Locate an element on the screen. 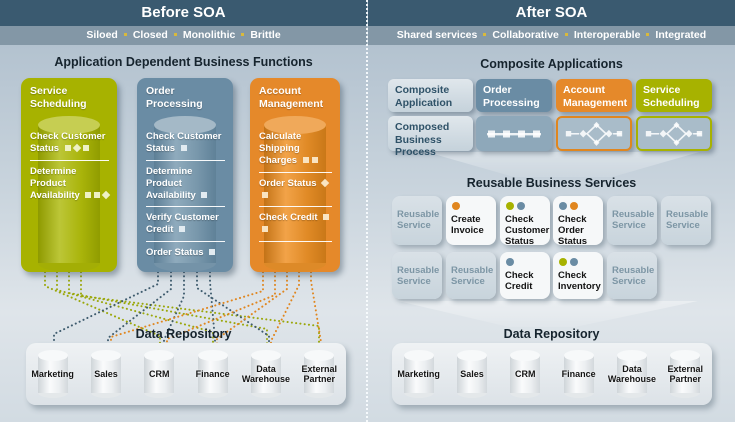 This screenshot has height=422, width=735. funnel-shape-services-to-repository is located at coordinates (548, 314).